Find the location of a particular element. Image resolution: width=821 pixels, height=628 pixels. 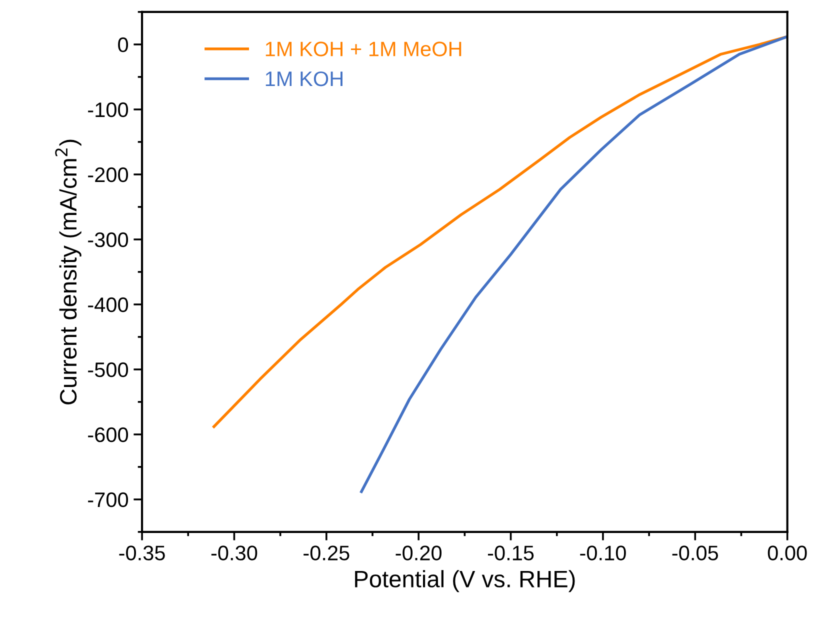

x-tick-label: -0.30 is located at coordinates (234, 553).